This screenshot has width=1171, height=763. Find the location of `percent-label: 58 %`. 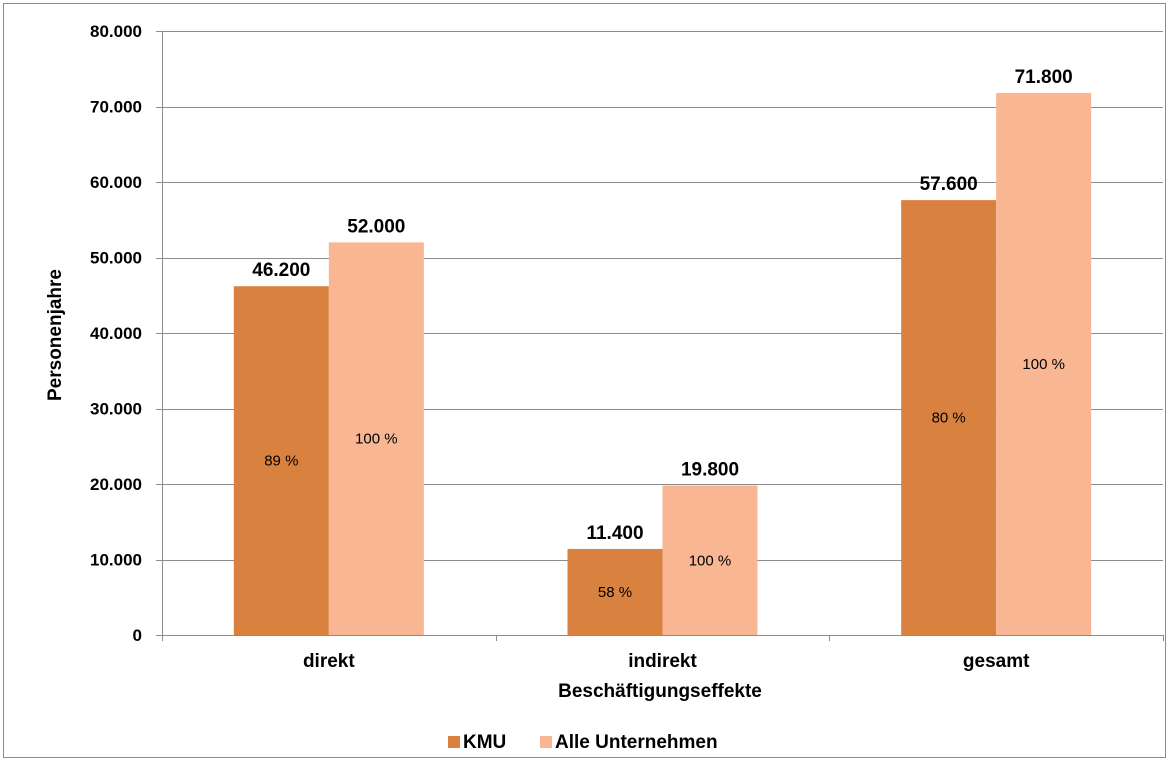

percent-label: 58 % is located at coordinates (615, 592).